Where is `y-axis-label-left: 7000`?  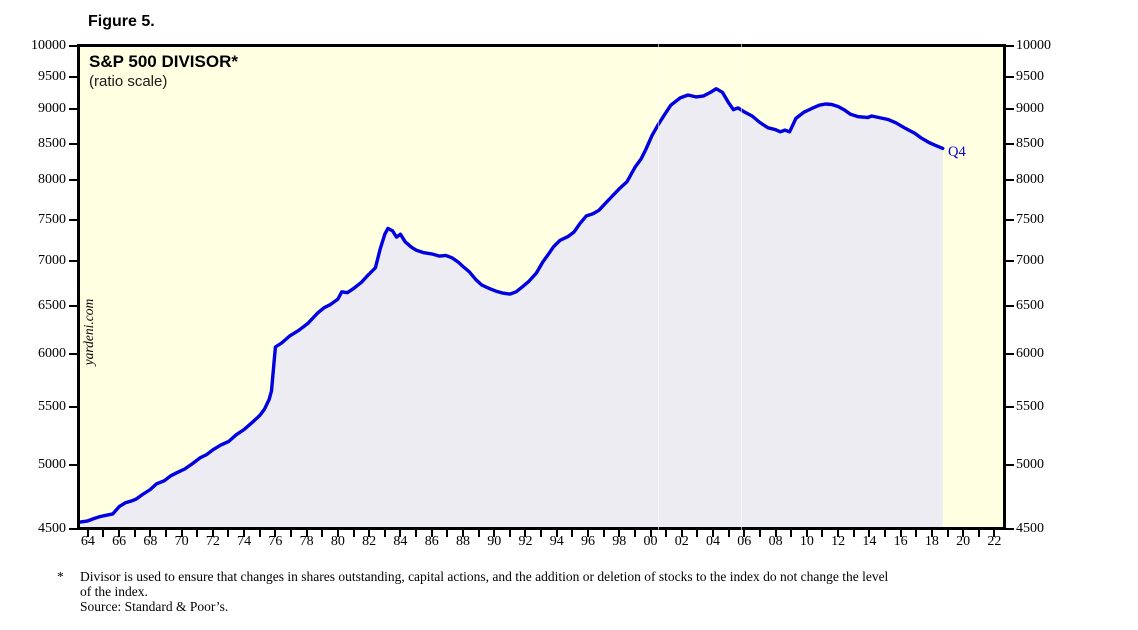
y-axis-label-left: 7000 is located at coordinates (52, 261).